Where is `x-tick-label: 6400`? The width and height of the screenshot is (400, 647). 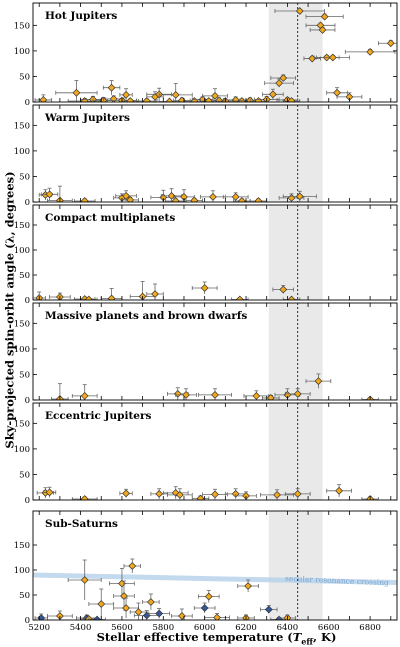
x-tick-label: 6400 is located at coordinates (288, 628).